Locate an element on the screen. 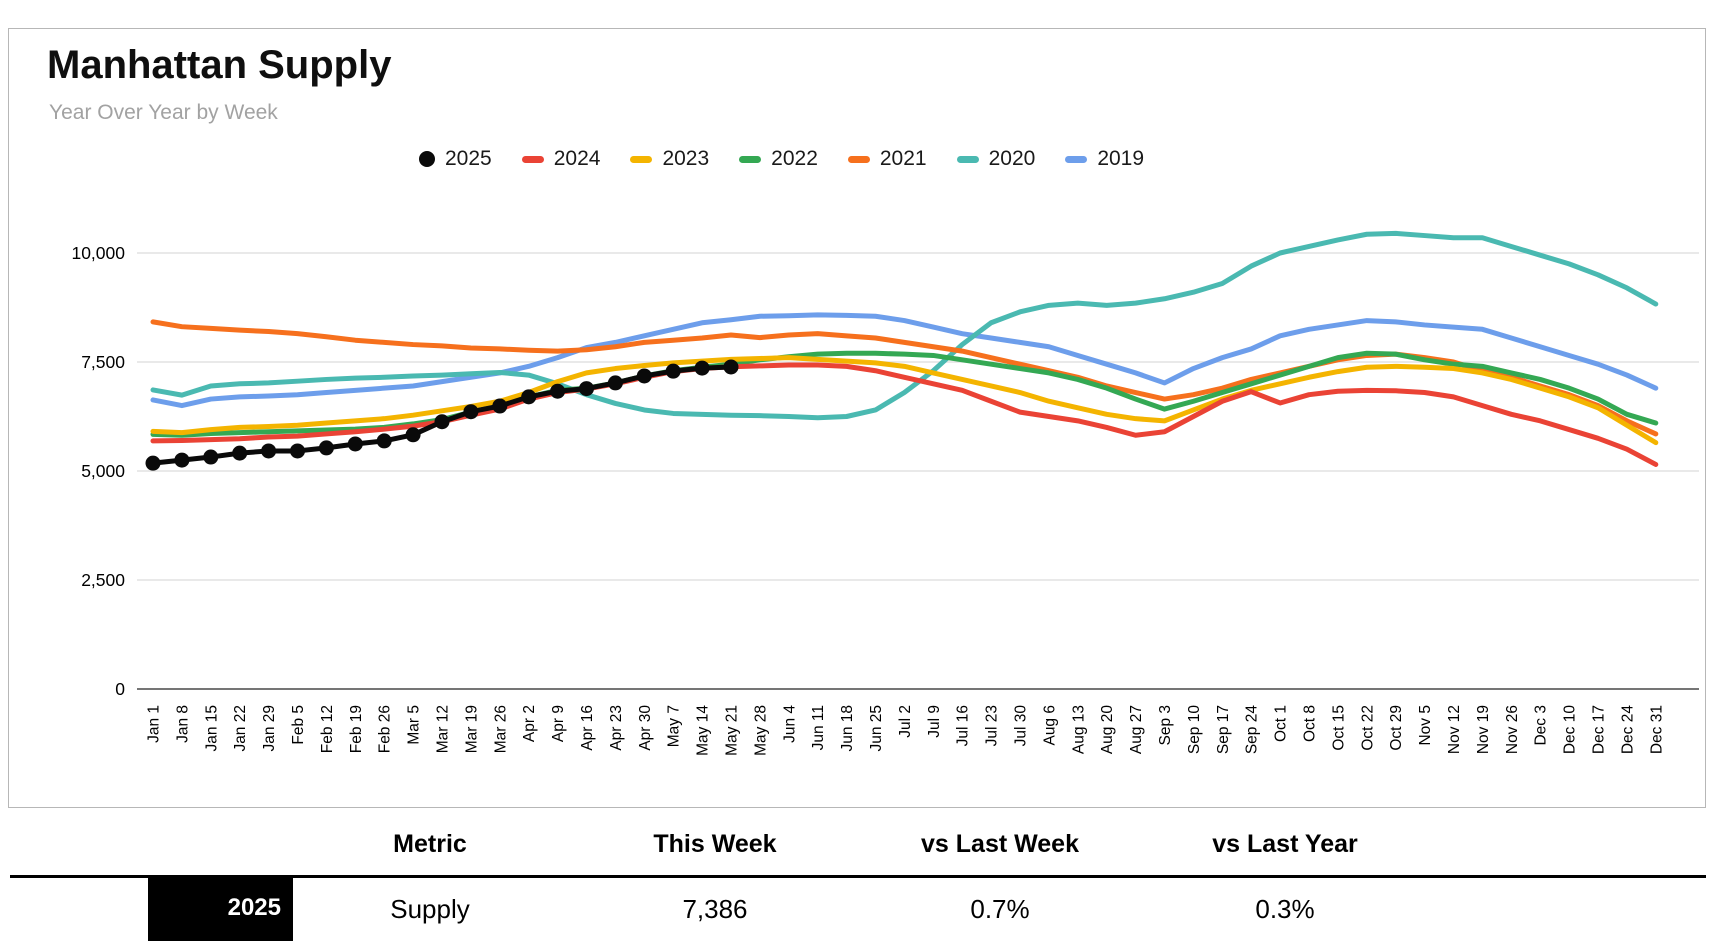  x-tick-label: Jan 22 is located at coordinates (240, 728).